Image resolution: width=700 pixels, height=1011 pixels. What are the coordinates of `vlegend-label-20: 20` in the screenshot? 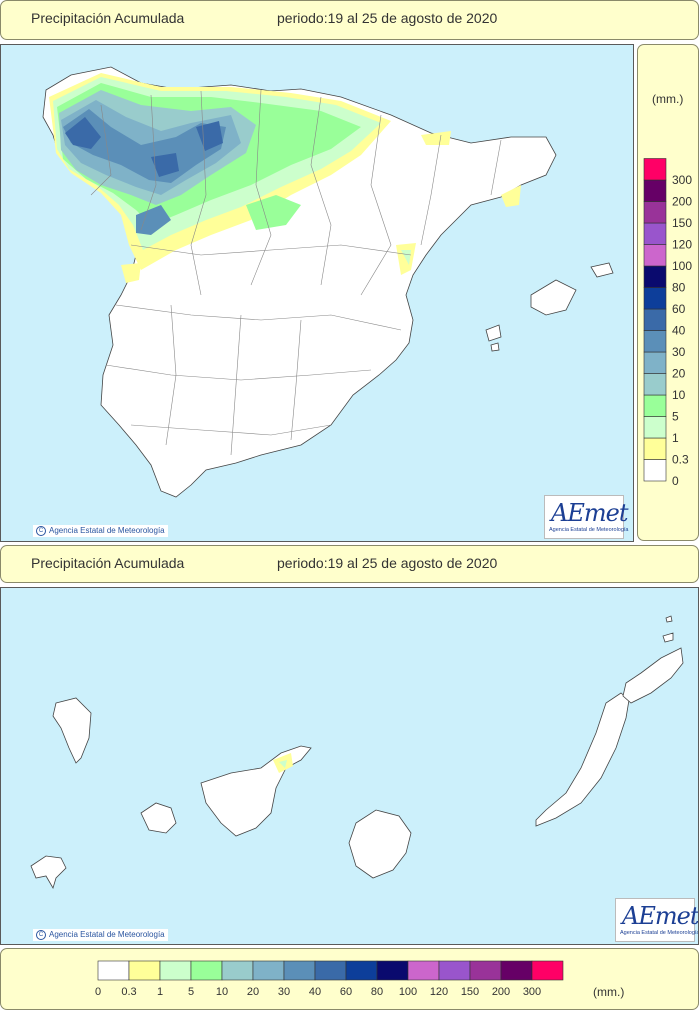 It's located at (679, 374).